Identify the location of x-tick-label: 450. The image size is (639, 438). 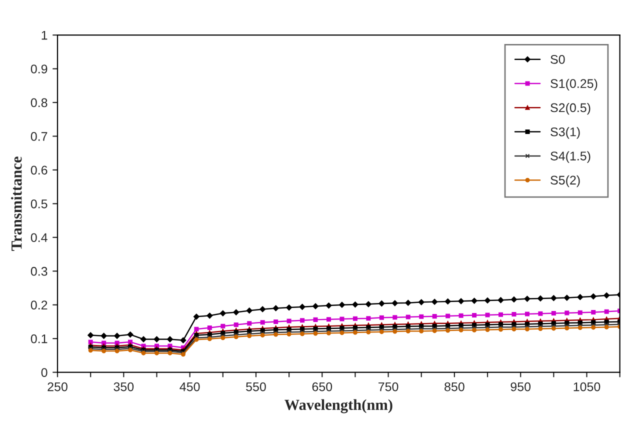
(190, 387).